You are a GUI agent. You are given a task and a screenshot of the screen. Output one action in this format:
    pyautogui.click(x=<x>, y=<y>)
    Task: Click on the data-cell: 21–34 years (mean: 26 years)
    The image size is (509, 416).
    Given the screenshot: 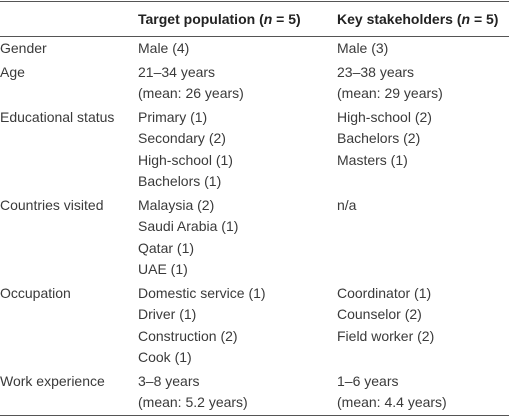 What is the action you would take?
    pyautogui.click(x=237, y=83)
    